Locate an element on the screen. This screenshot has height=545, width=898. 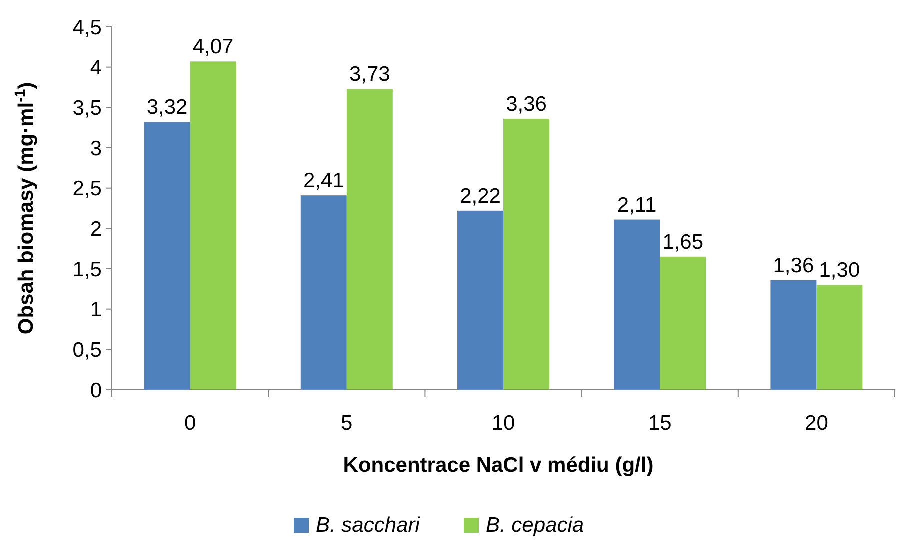
y-tick-label: 0 is located at coordinates (96, 390).